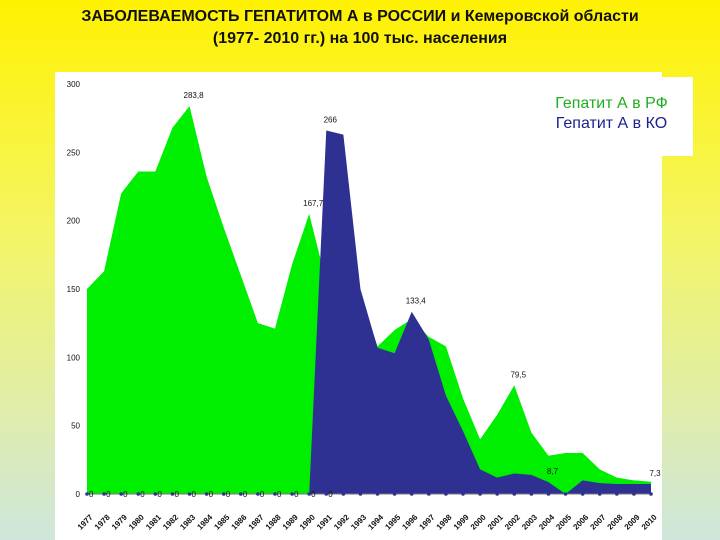  Describe the element at coordinates (78, 494) in the screenshot. I see `y-tick-label: 0` at that location.